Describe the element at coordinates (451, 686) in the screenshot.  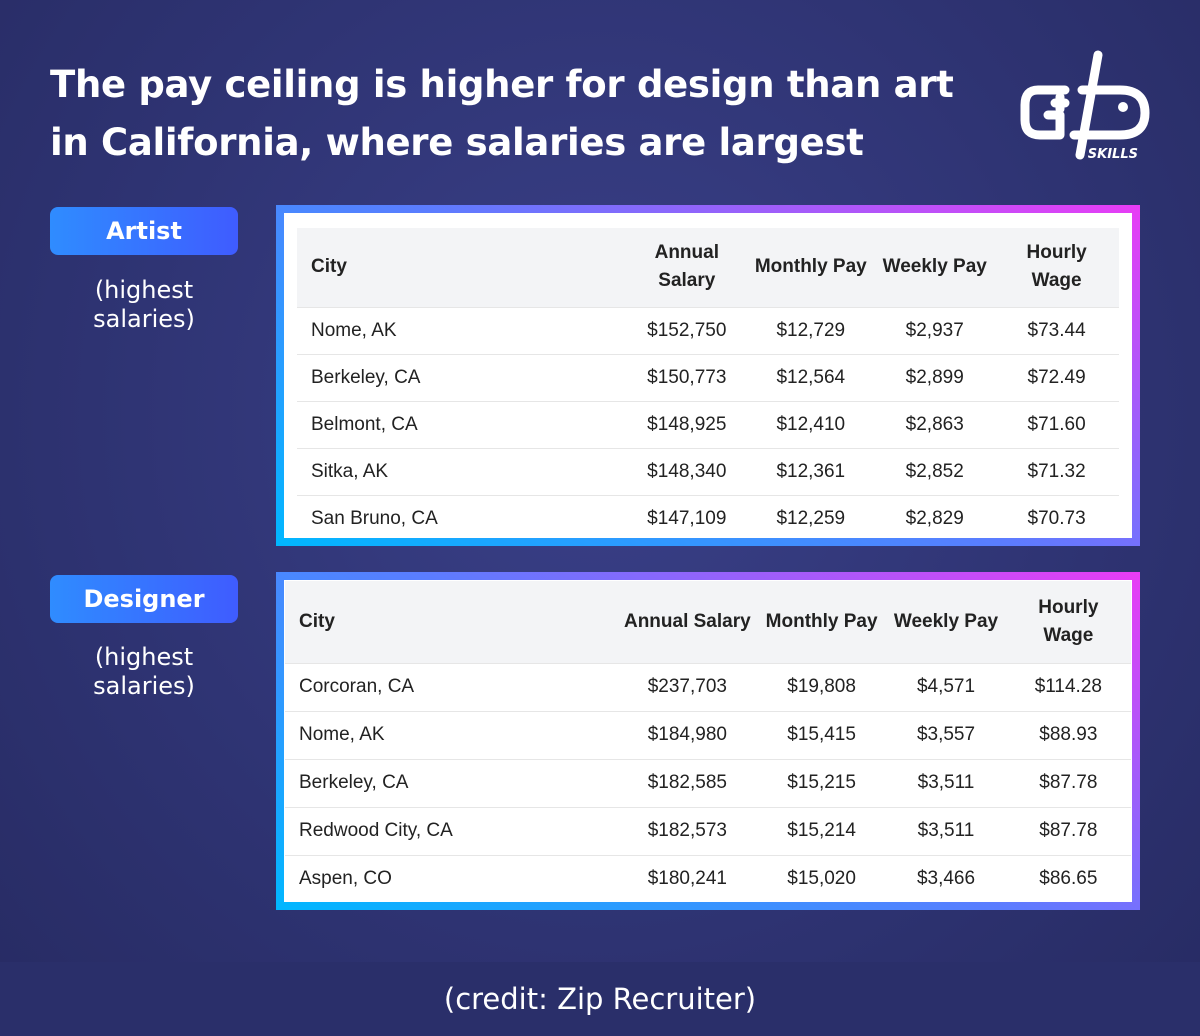
I see `city-cell: Corcoran, CA` at that location.